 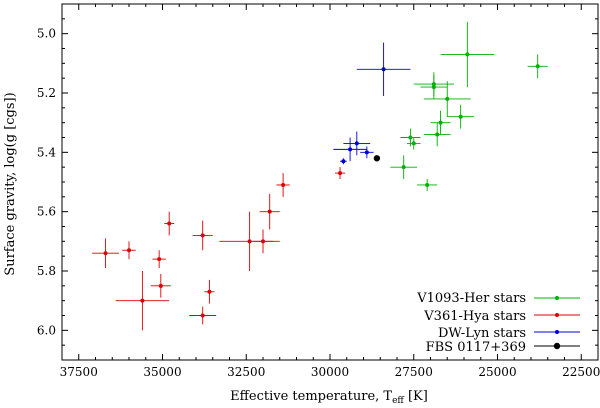 What do you see at coordinates (46, 152) in the screenshot?
I see `y-tick-label: 5.4` at bounding box center [46, 152].